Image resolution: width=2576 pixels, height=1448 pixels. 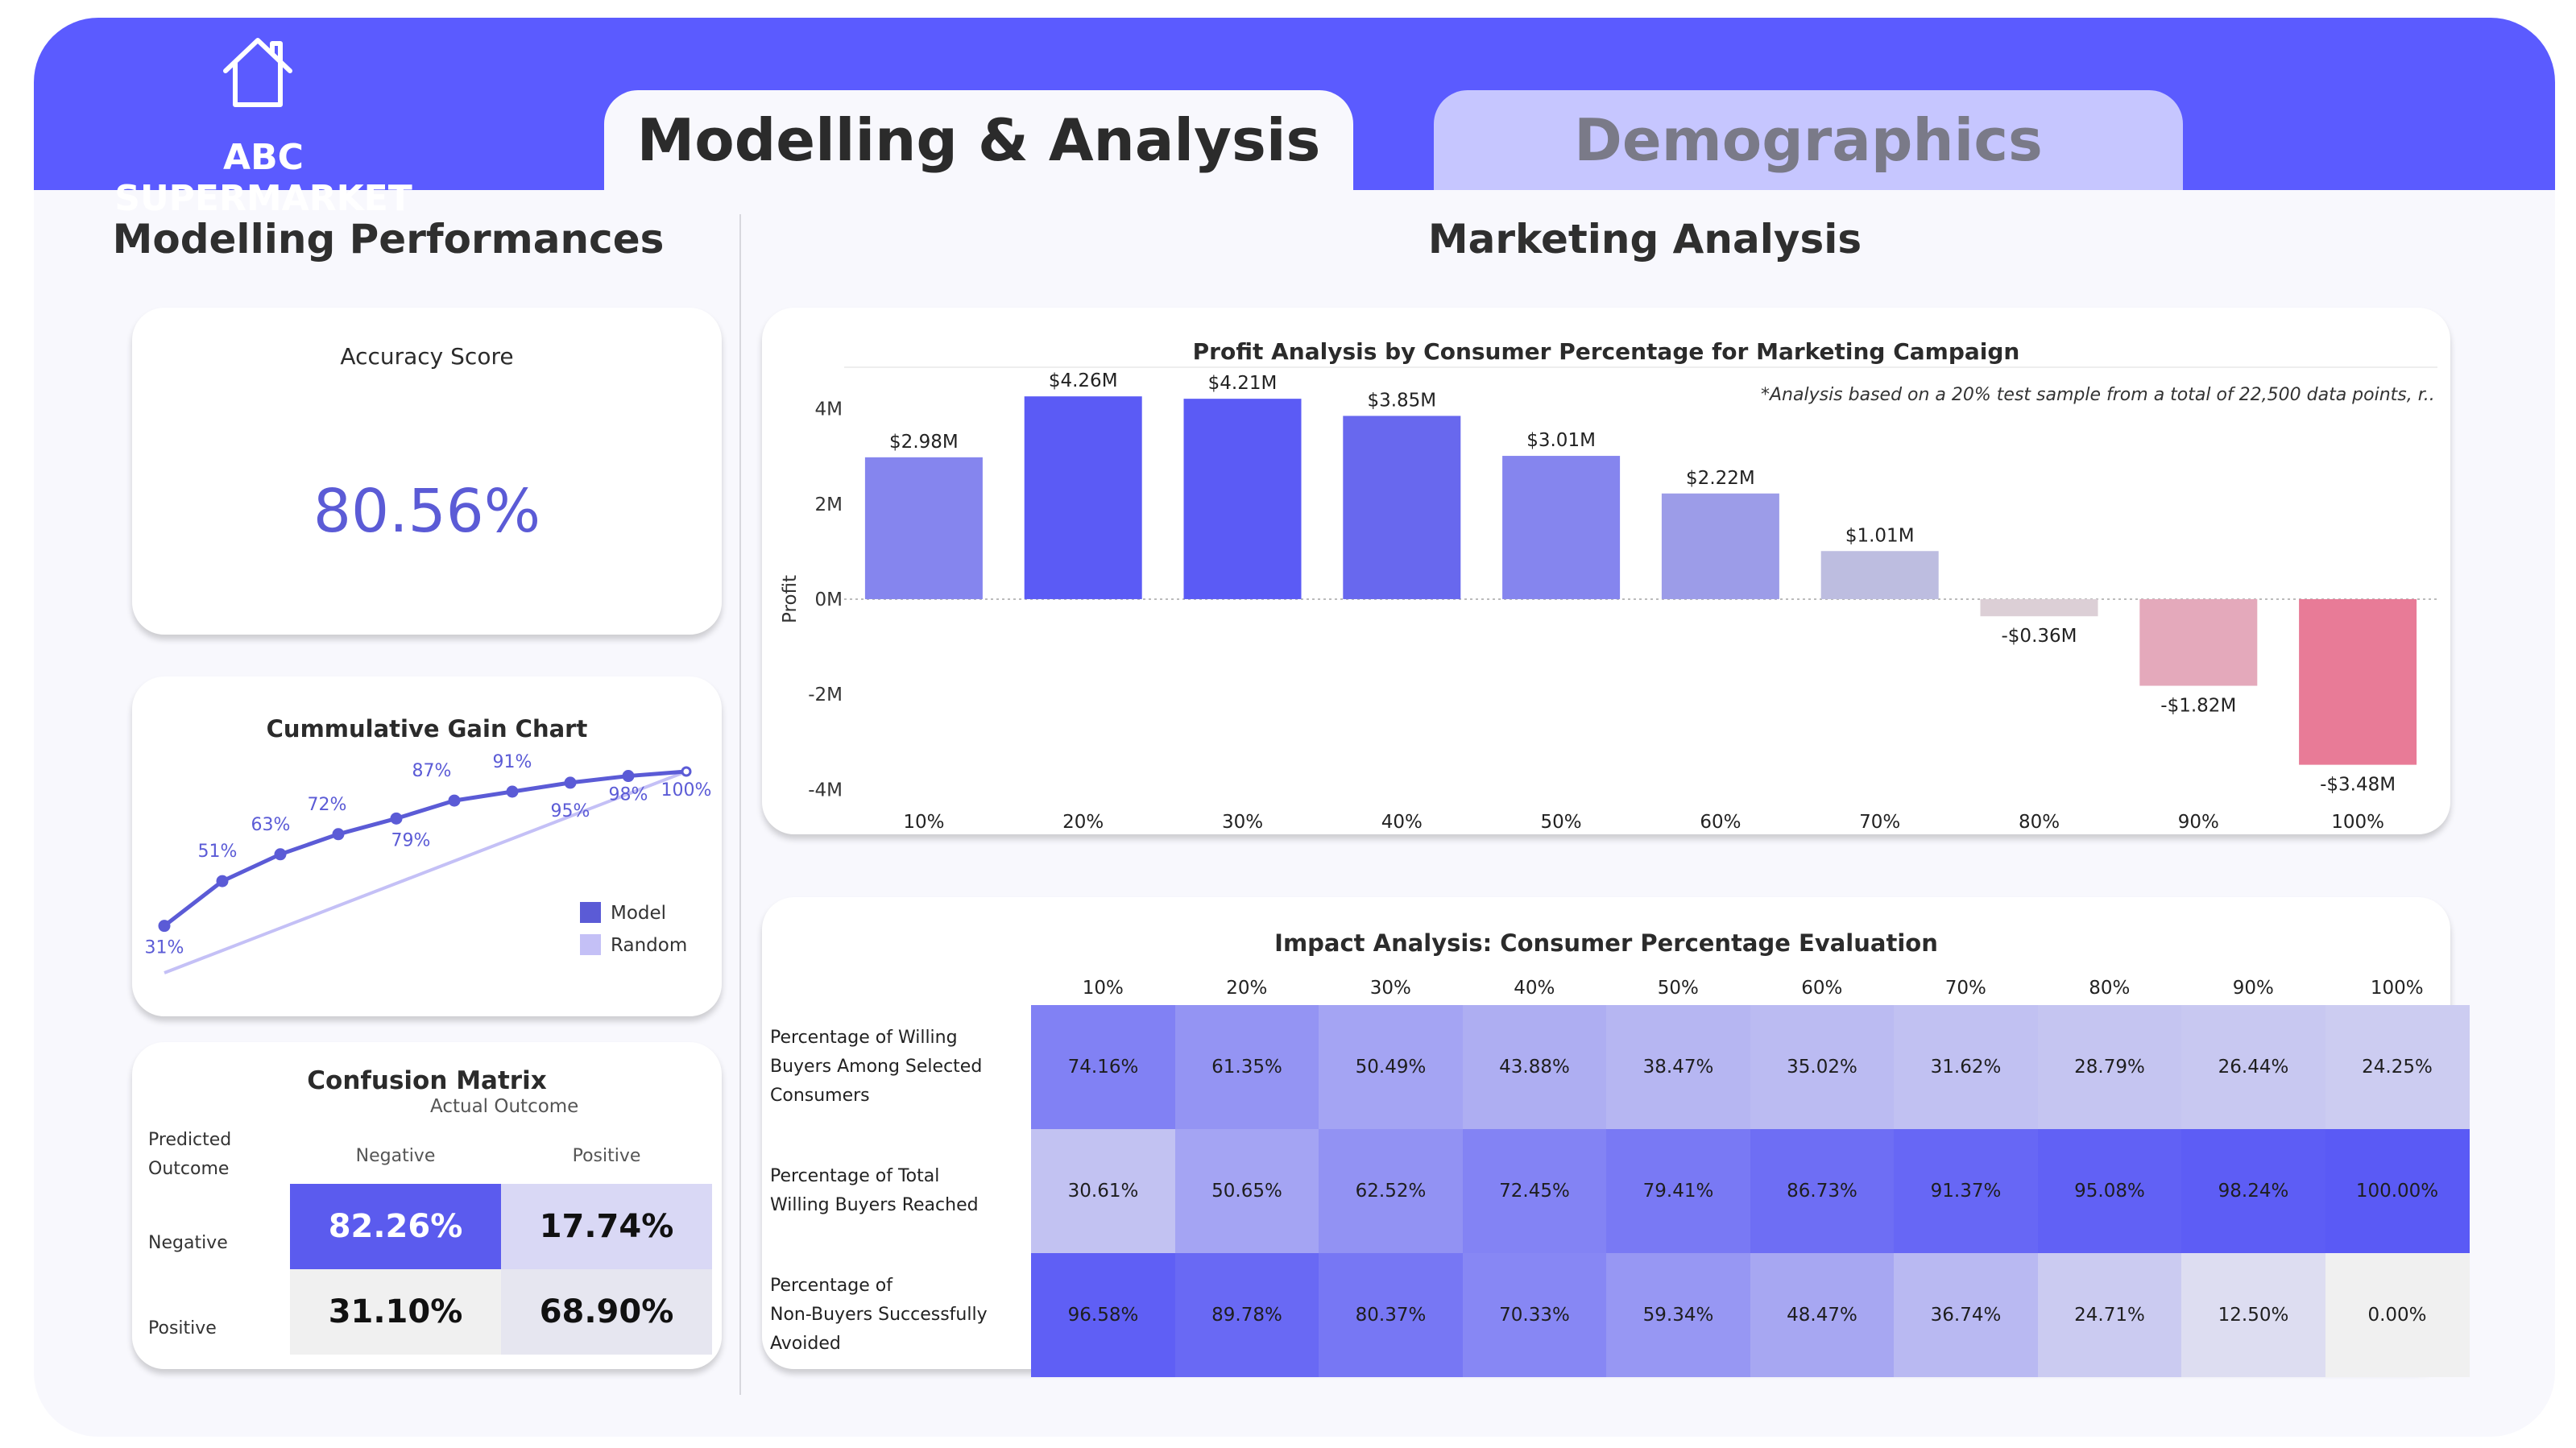 I want to click on legend-swatch-random, so click(x=590, y=944).